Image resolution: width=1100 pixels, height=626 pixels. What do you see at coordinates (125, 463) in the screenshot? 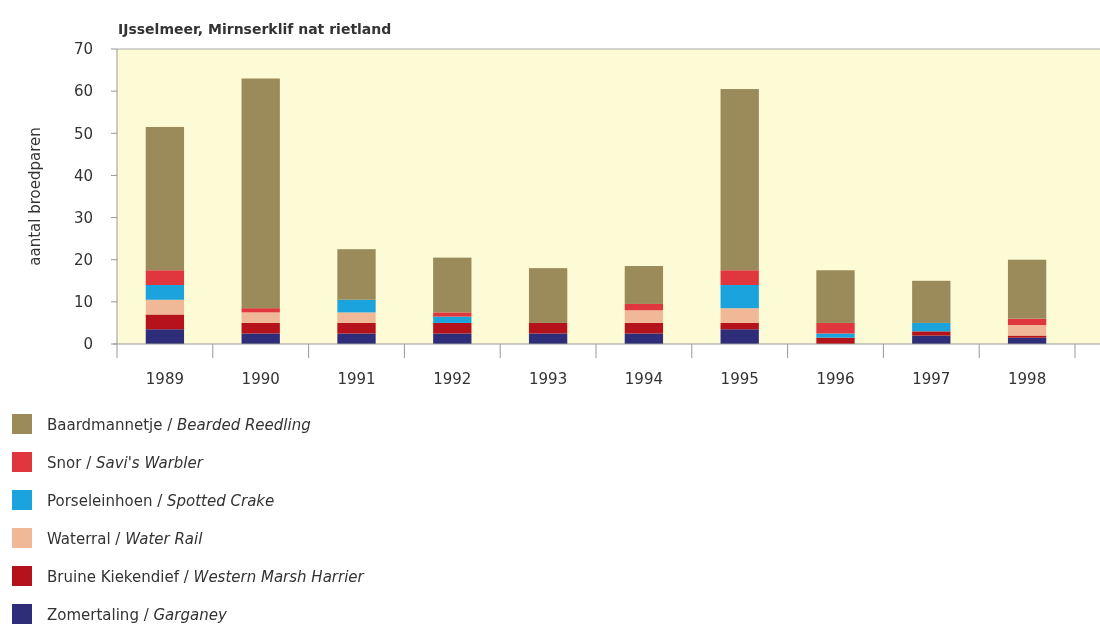
I see `legend-label: Snor / Savi's Warbler` at bounding box center [125, 463].